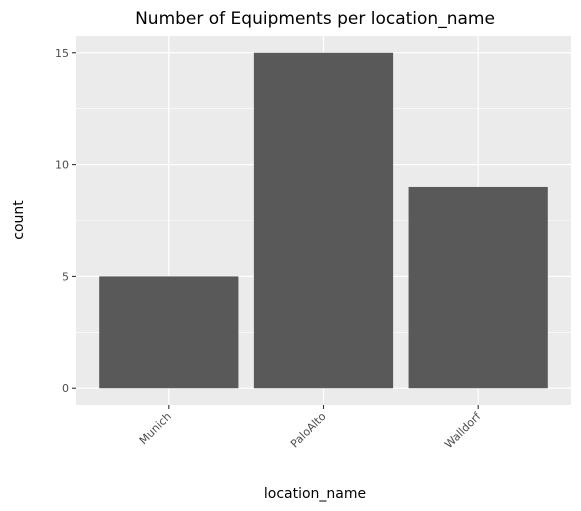  I want to click on x-axis-ticks: Munich PaloAlto Walldorf, so click(310, 428).